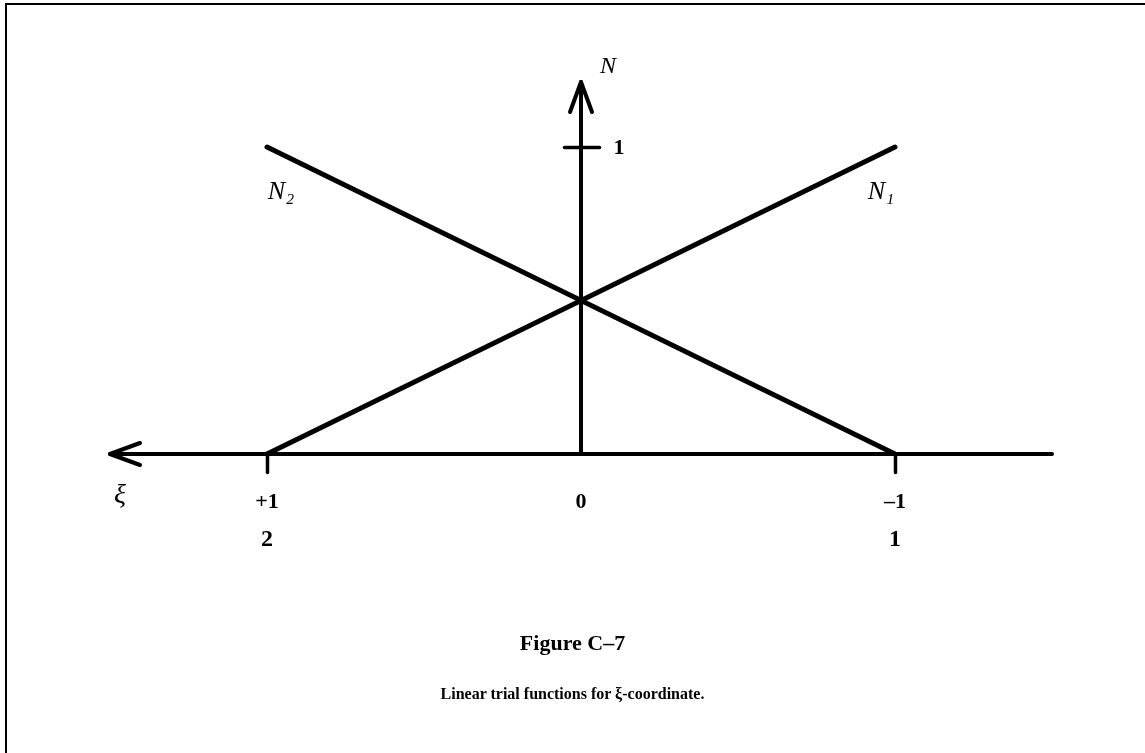  What do you see at coordinates (120, 494) in the screenshot?
I see `x-axis-title: ξ` at bounding box center [120, 494].